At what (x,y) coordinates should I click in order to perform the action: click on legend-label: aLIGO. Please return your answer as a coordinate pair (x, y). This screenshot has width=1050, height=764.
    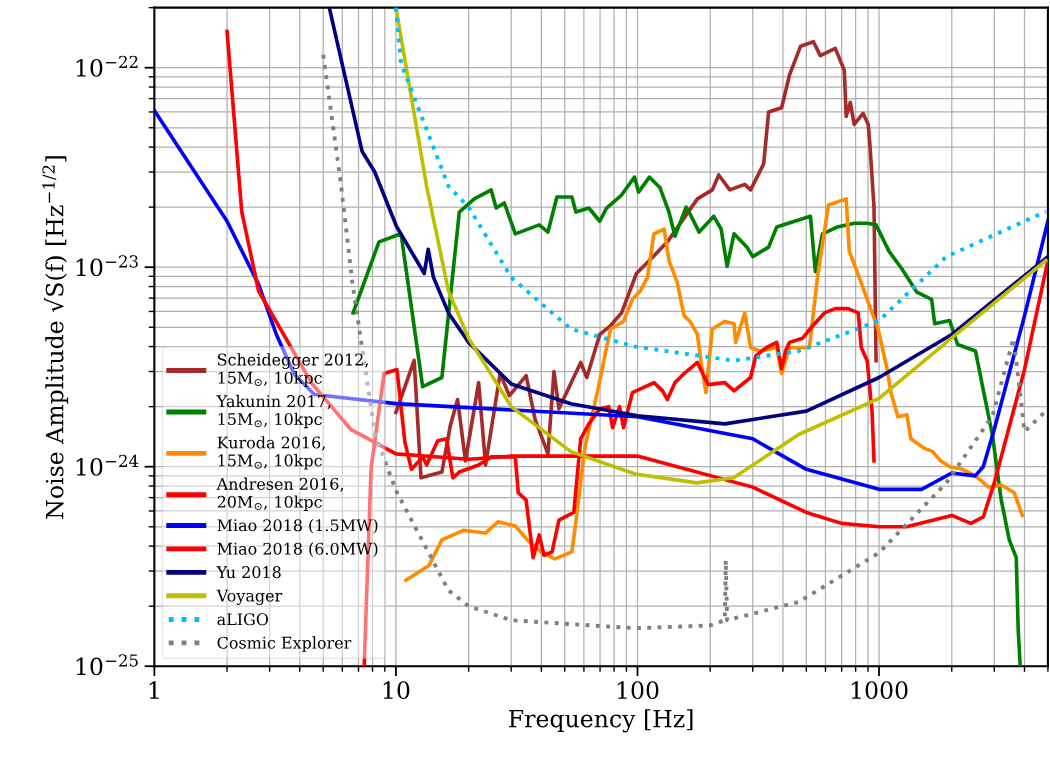
    Looking at the image, I should click on (243, 619).